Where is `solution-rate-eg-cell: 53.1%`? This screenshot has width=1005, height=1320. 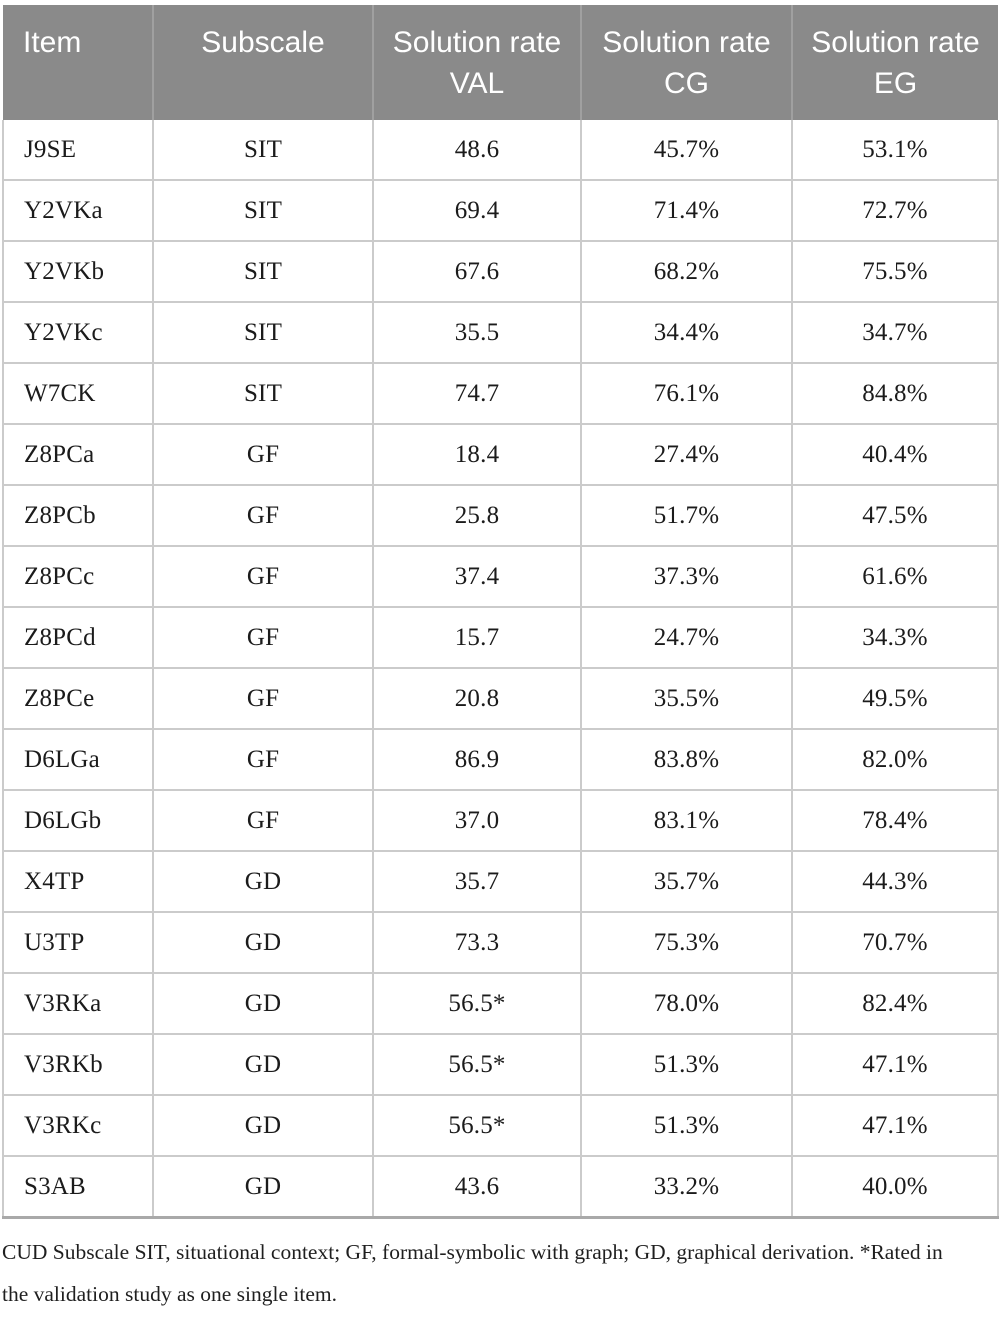 solution-rate-eg-cell: 53.1% is located at coordinates (895, 150).